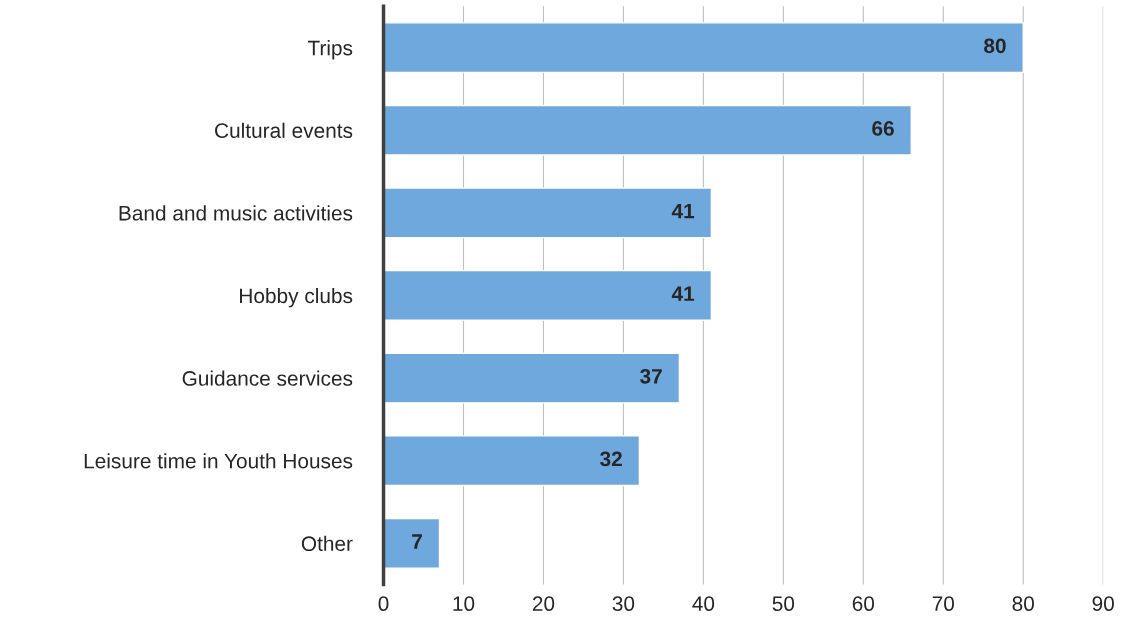  I want to click on x-tick-label: 70, so click(943, 604).